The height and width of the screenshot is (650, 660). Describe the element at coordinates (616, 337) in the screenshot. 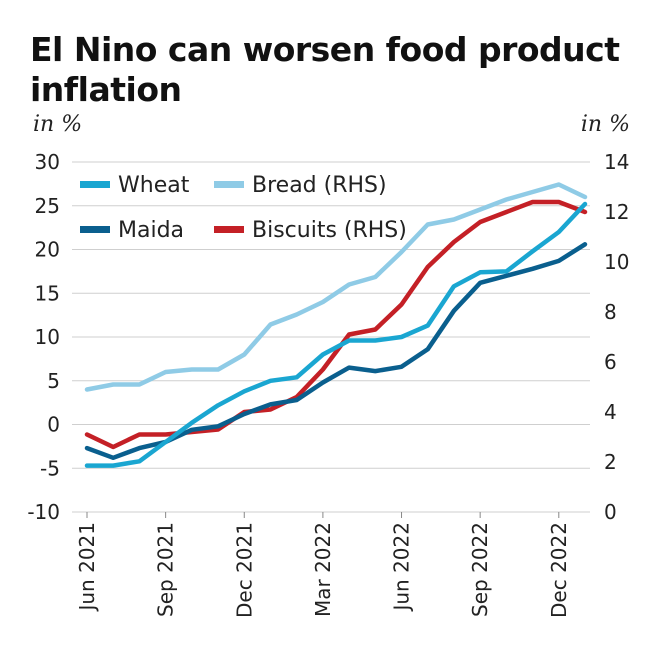

I see `right-axis-ticks: 0 2 4 6 8 10 12 14` at that location.